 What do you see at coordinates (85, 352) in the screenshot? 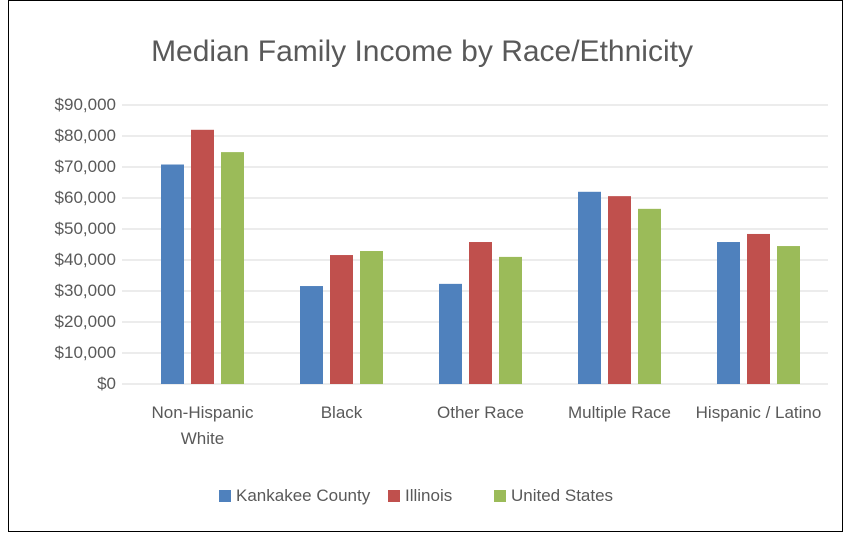
I see `y-tick-label: $10,000` at bounding box center [85, 352].